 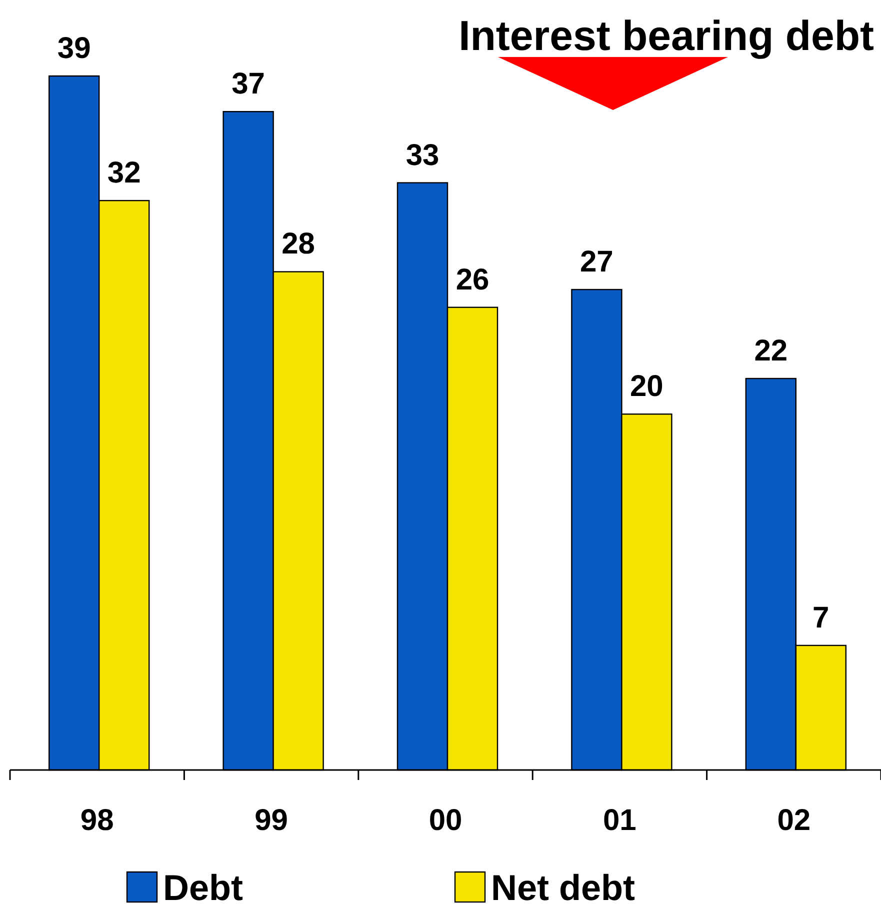 What do you see at coordinates (423, 155) in the screenshot?
I see `data-label: 33` at bounding box center [423, 155].